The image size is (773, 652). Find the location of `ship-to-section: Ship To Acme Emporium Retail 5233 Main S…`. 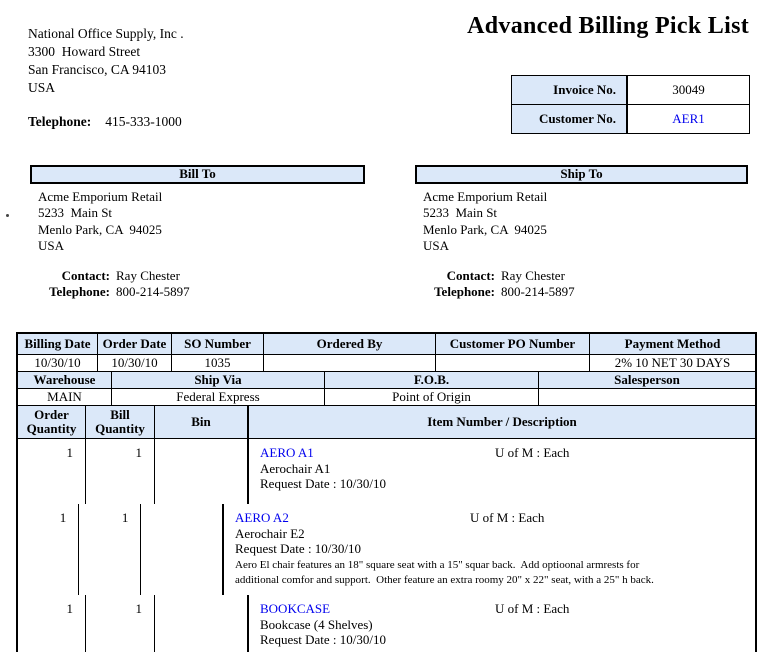

ship-to-section: Ship To Acme Emporium Retail 5233 Main S… is located at coordinates (581, 233).